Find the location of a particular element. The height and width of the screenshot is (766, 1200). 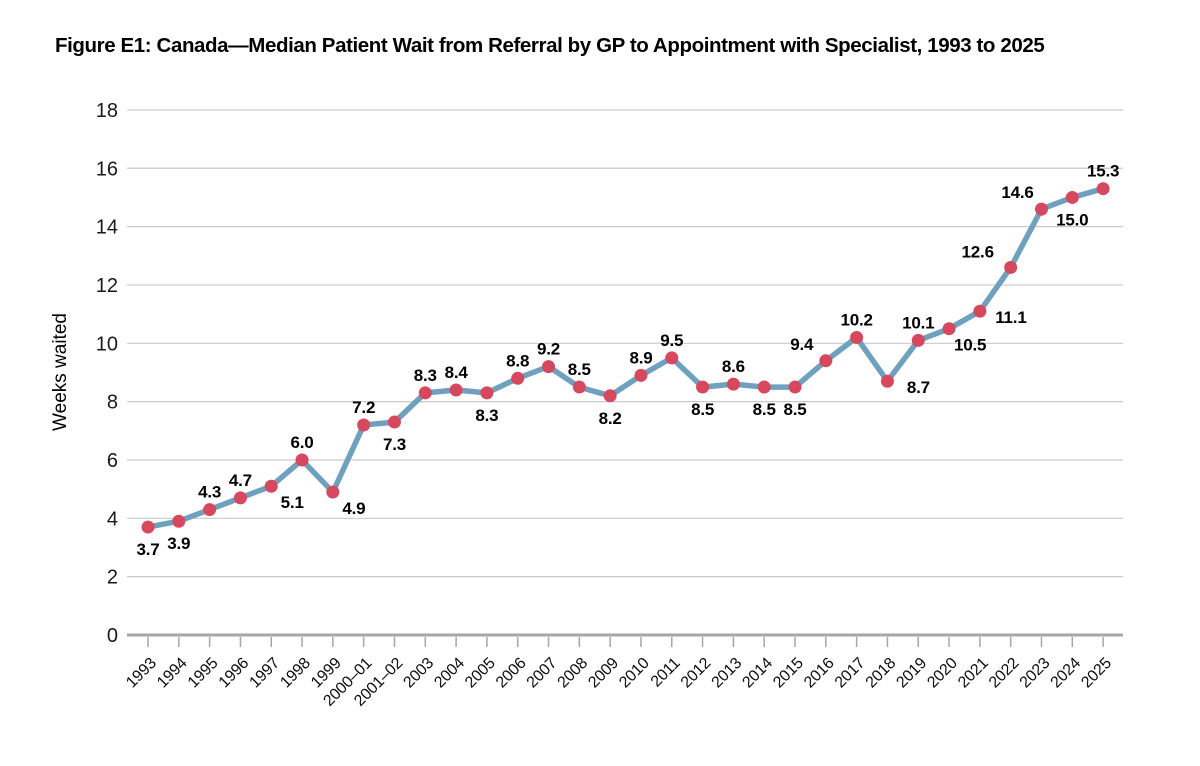

x-tick-label: 2021 is located at coordinates (973, 673).